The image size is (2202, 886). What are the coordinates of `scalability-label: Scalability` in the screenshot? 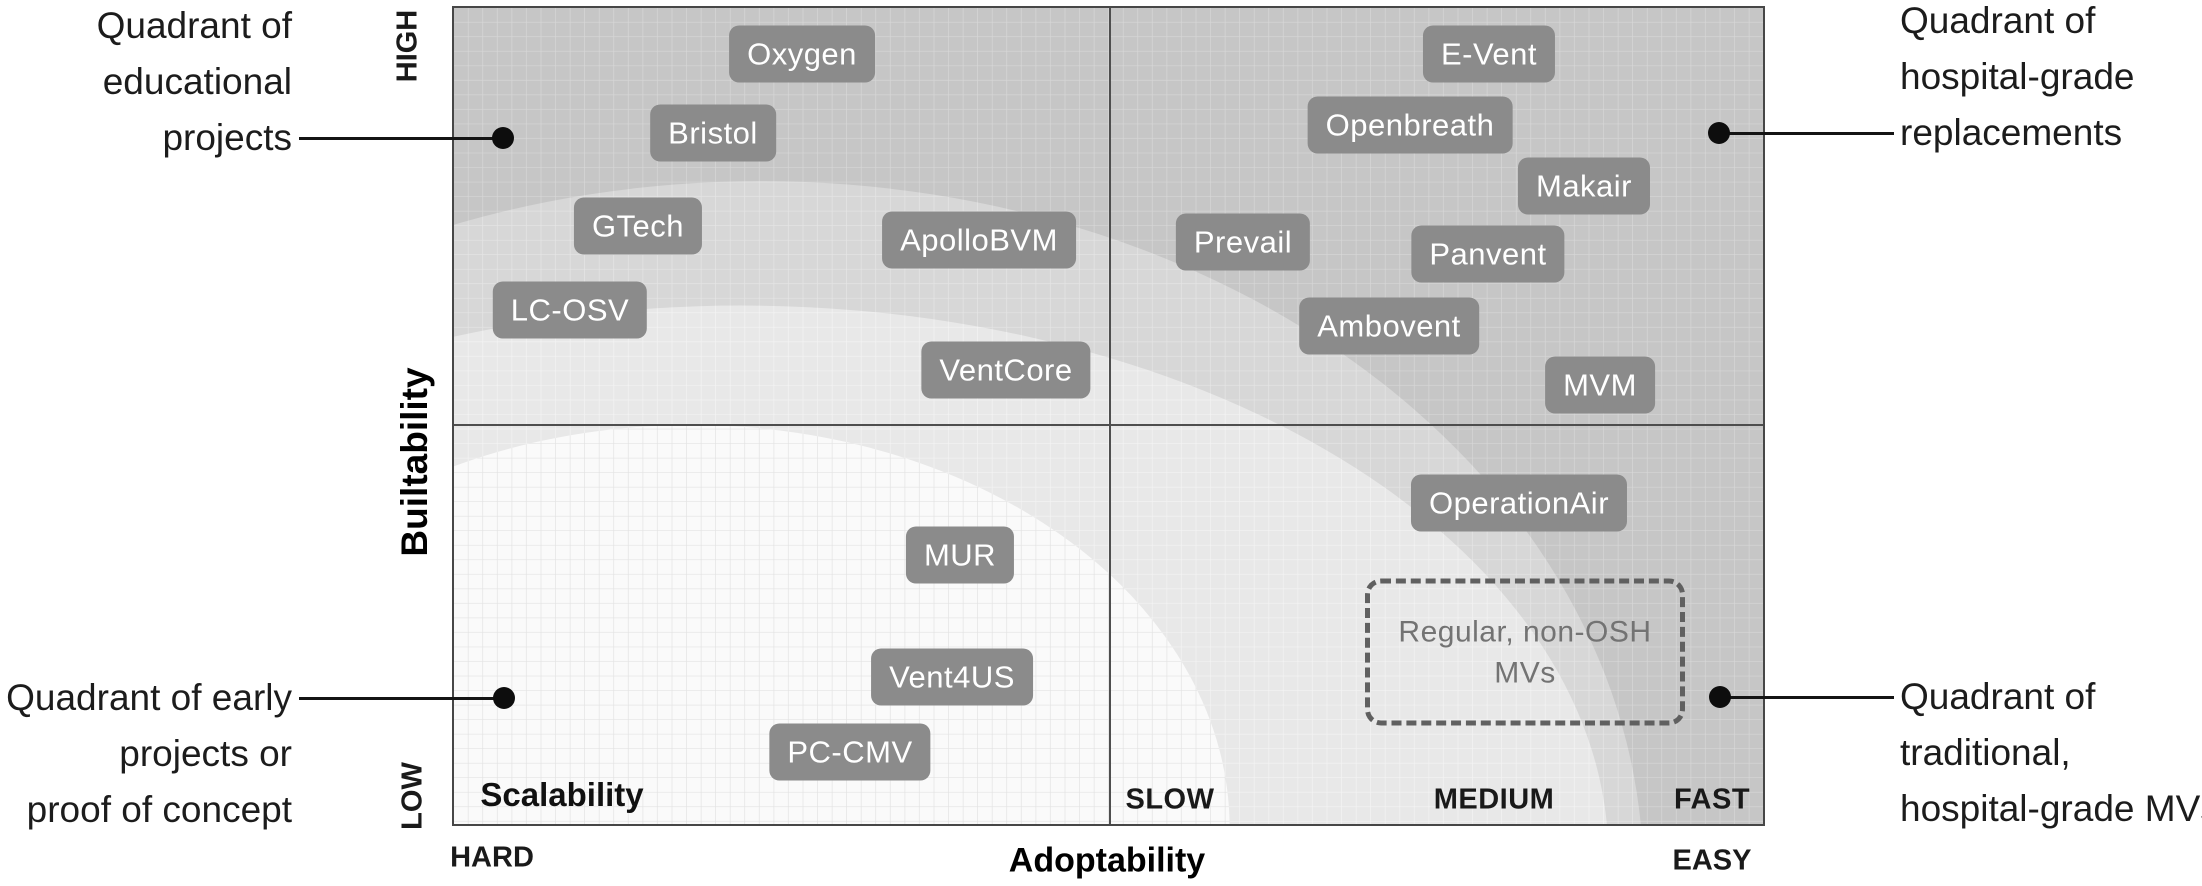 It's located at (562, 794).